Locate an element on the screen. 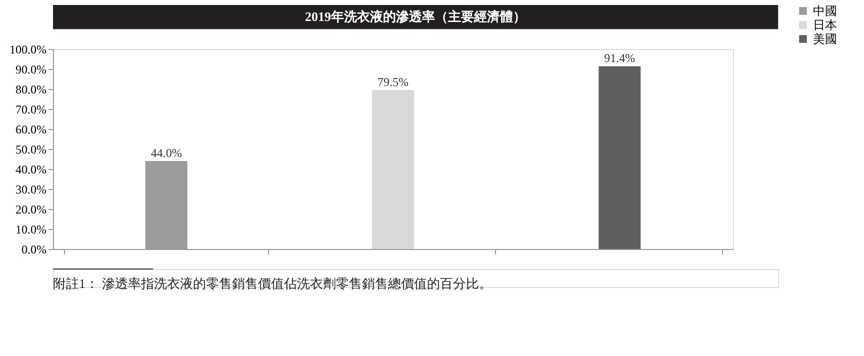 This screenshot has width=864, height=356. text: 附註1： 滲透率指洗衣液的零售銷售價值佔洗衣劑零售銷售總價值的百分比。 is located at coordinates (272, 283).